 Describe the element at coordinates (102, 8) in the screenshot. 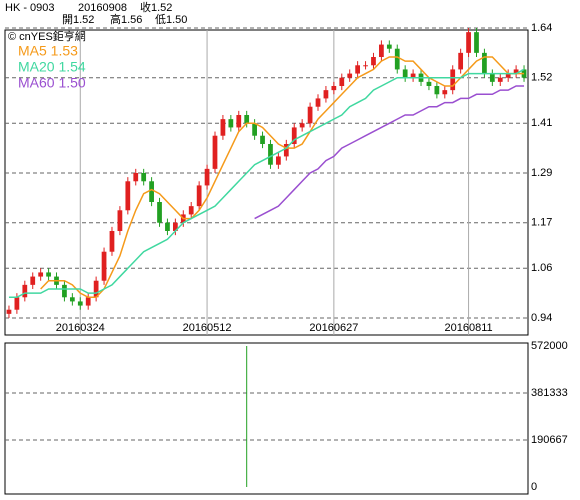

I see `date: 20160908` at that location.